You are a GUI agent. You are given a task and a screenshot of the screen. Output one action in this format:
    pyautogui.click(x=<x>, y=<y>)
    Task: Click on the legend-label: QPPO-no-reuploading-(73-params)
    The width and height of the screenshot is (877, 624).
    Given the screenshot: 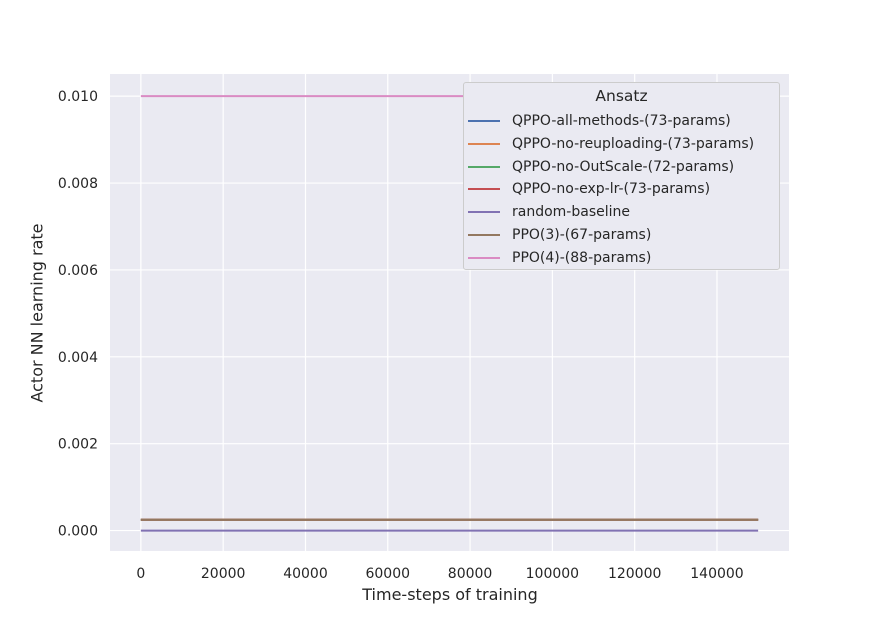 What is the action you would take?
    pyautogui.click(x=633, y=143)
    